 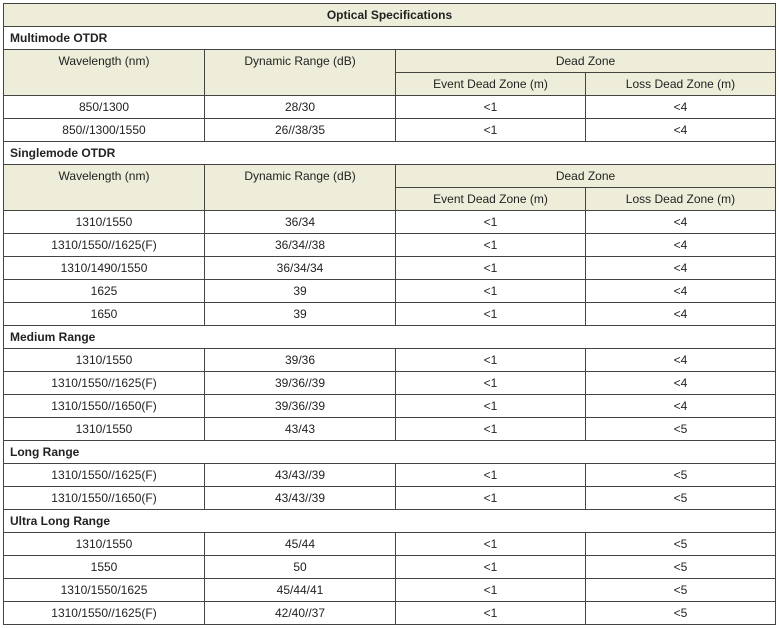 What do you see at coordinates (300, 567) in the screenshot?
I see `data-cell: 50` at bounding box center [300, 567].